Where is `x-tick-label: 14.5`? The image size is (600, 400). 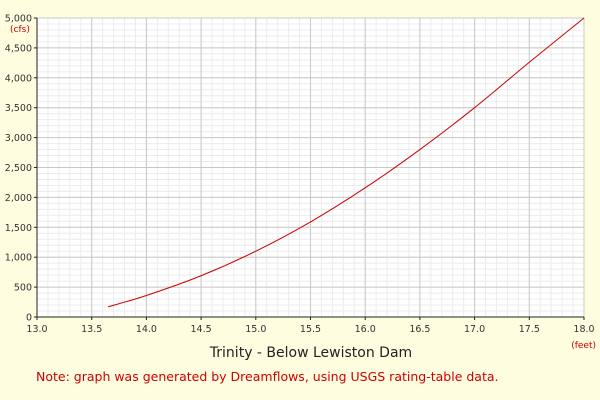
x-tick-label: 14.5 is located at coordinates (201, 329).